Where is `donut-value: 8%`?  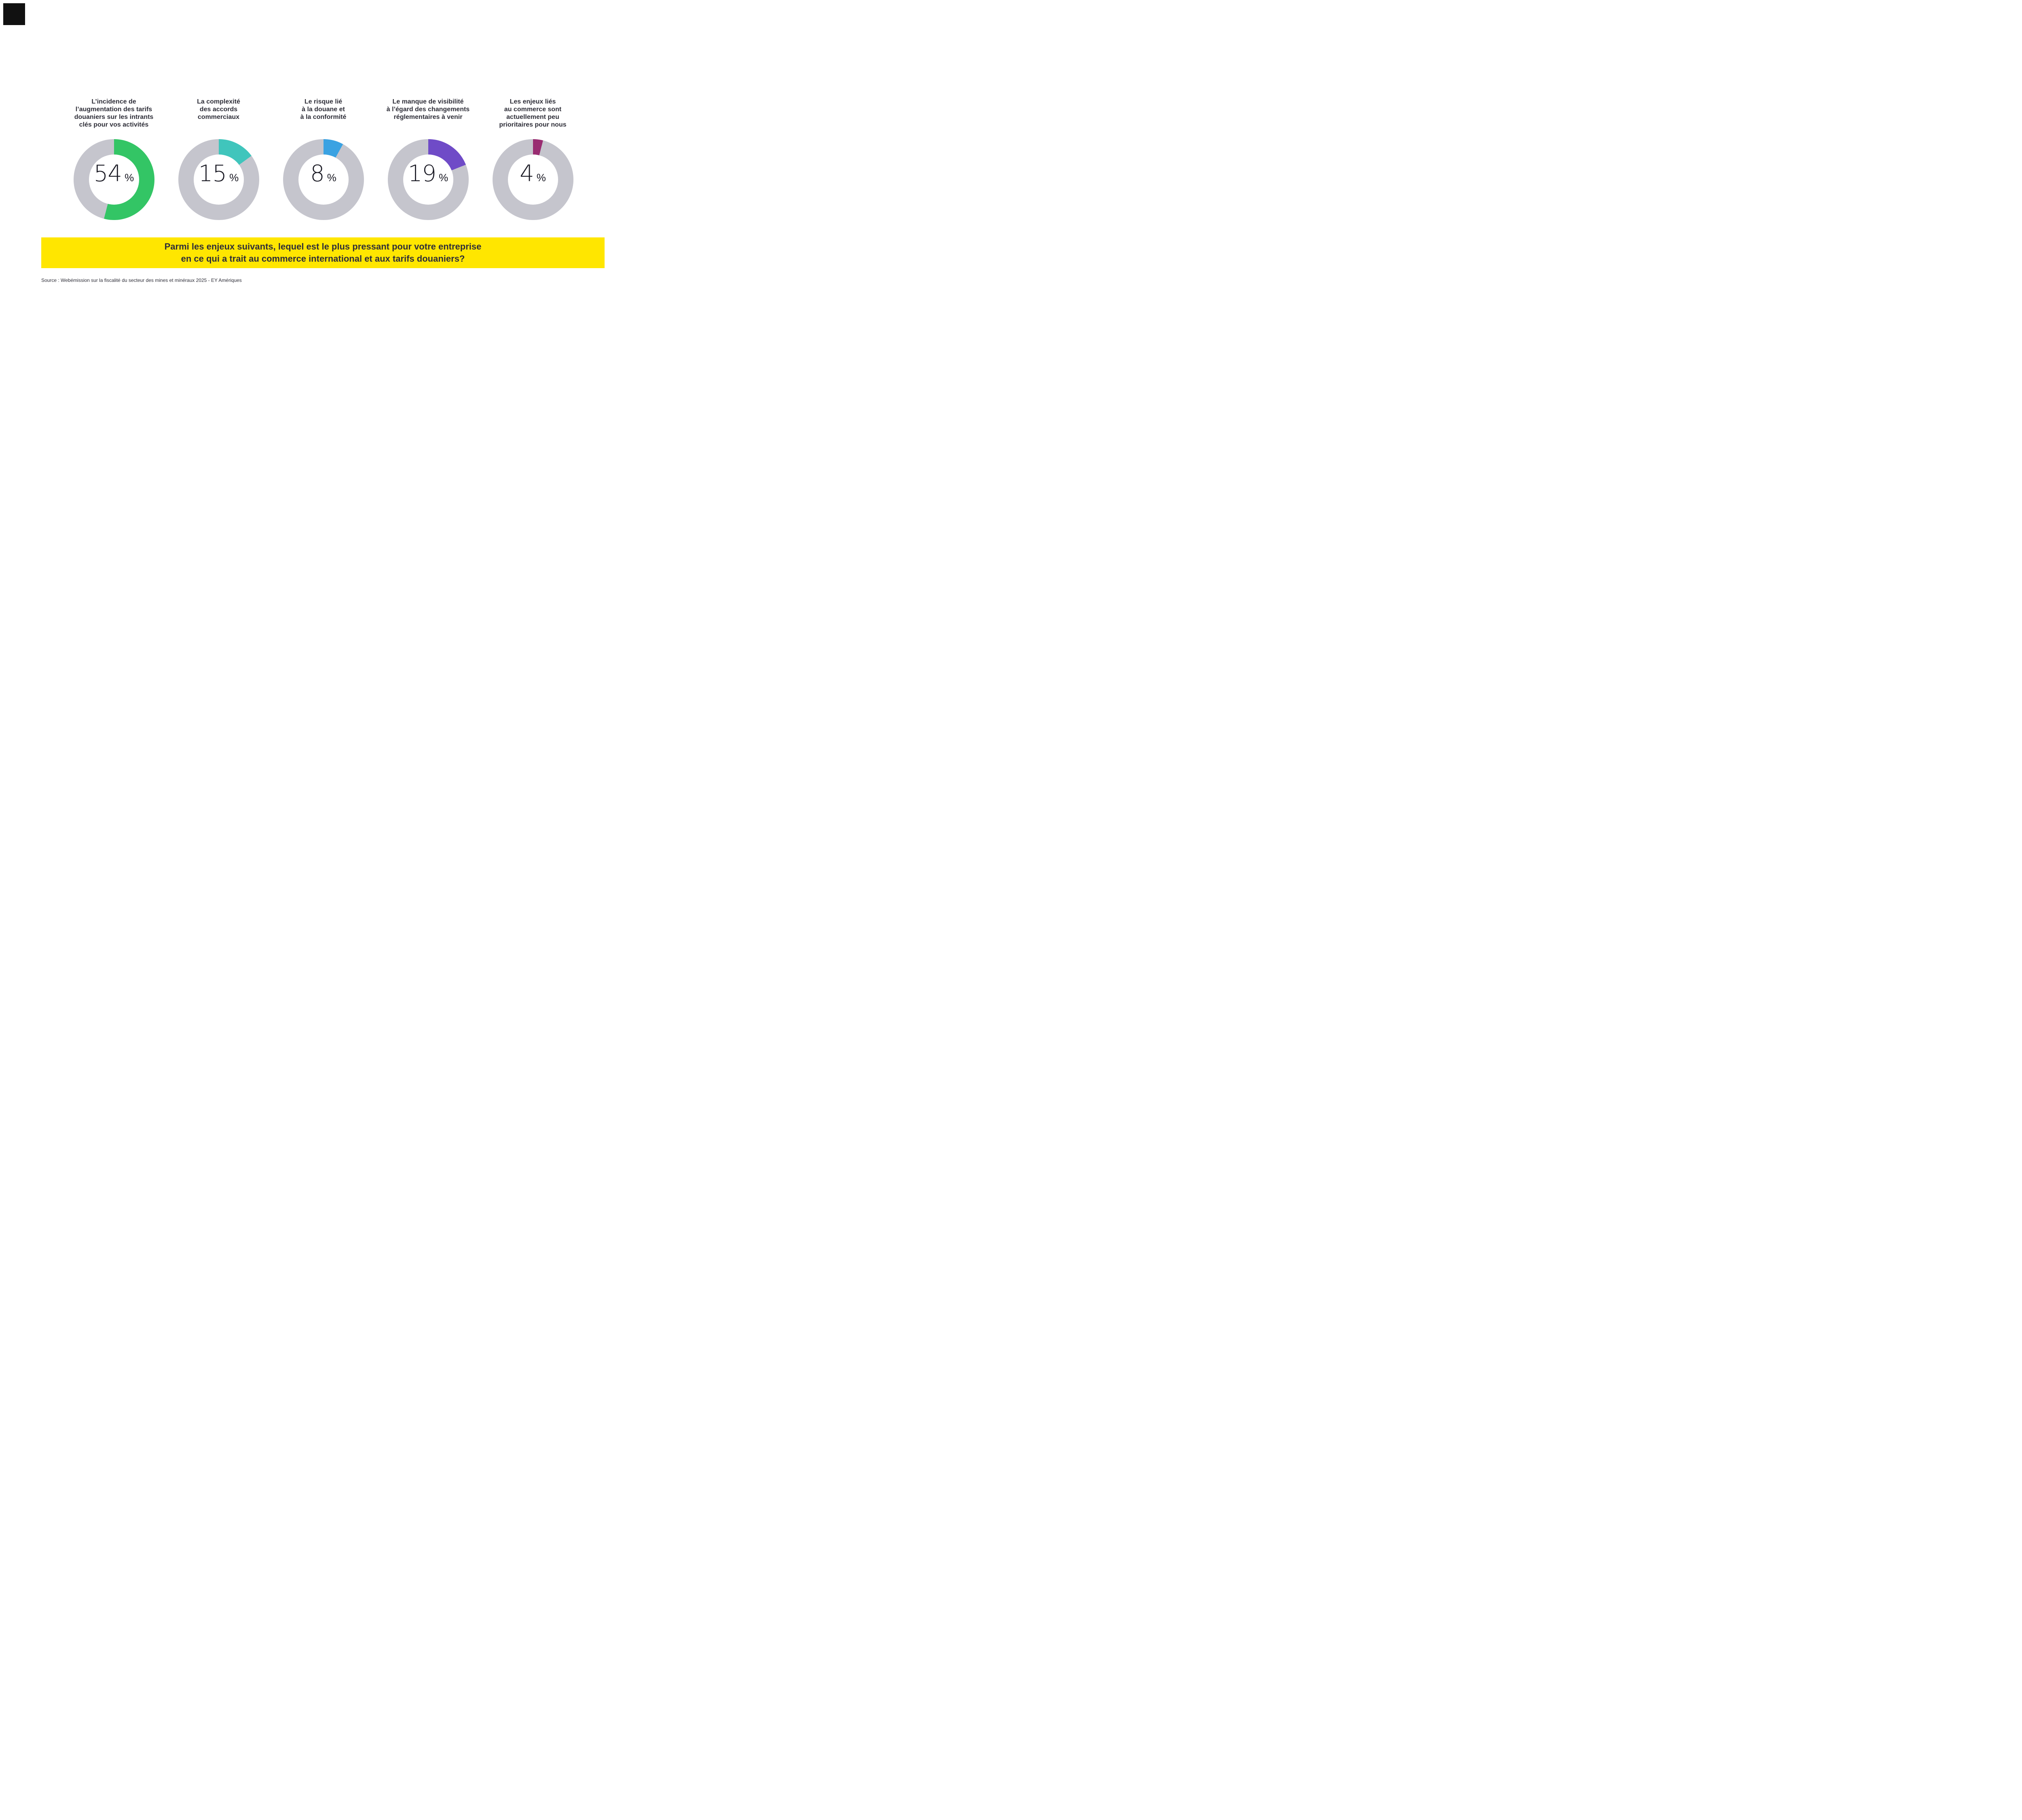
donut-value: 8% is located at coordinates (323, 179).